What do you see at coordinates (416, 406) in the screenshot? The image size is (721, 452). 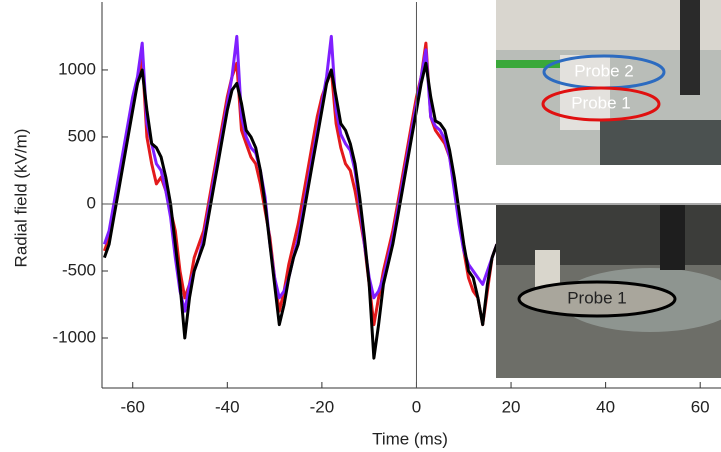 I see `x-tick-label: 0` at bounding box center [416, 406].